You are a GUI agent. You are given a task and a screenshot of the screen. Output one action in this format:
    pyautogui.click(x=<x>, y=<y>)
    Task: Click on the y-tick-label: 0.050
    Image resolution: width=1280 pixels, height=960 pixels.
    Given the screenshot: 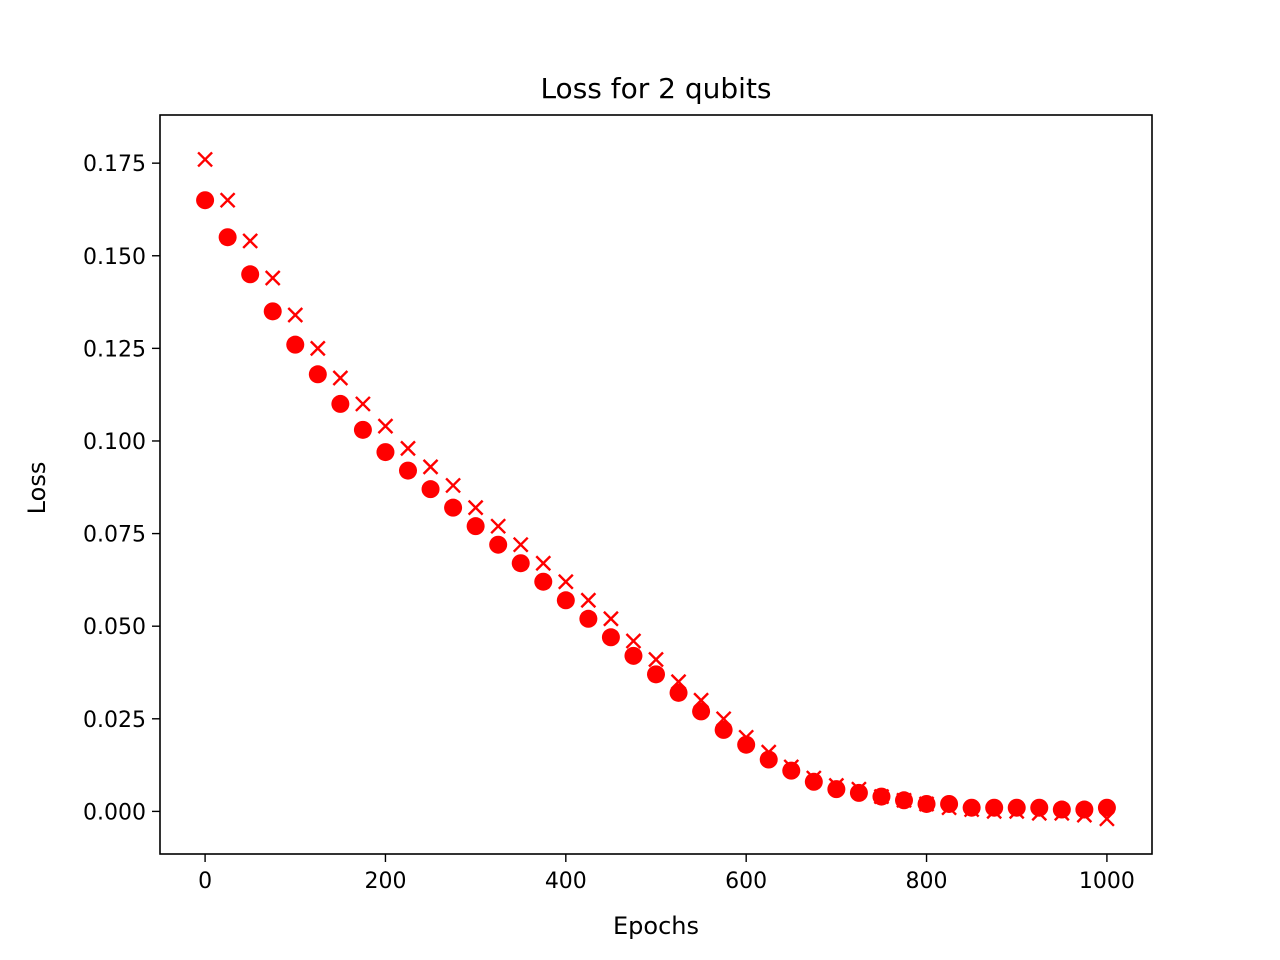 What is the action you would take?
    pyautogui.click(x=114, y=627)
    